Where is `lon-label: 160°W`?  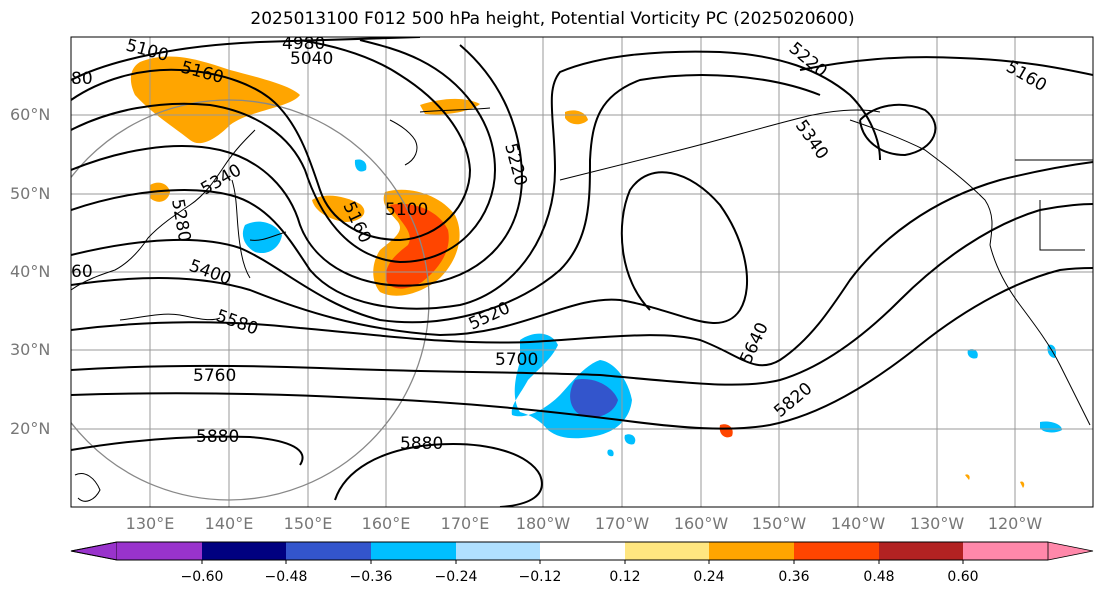
lon-label: 160°W is located at coordinates (701, 523).